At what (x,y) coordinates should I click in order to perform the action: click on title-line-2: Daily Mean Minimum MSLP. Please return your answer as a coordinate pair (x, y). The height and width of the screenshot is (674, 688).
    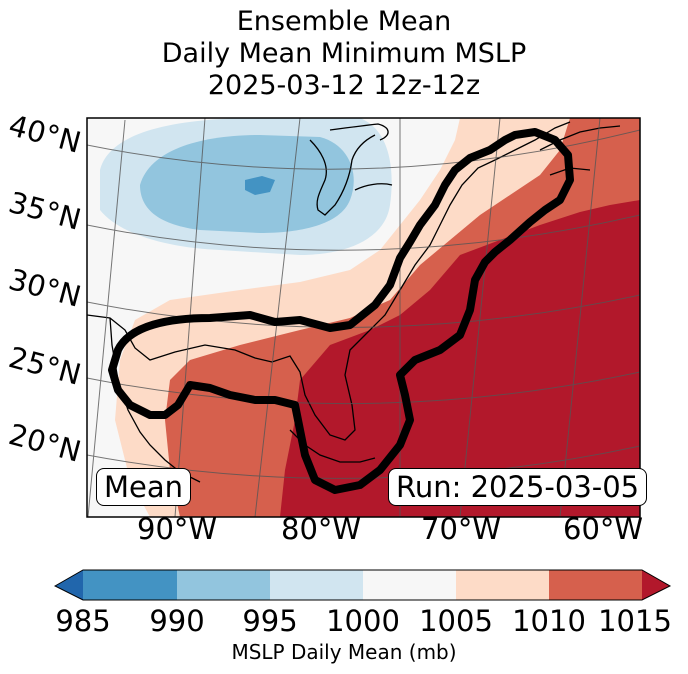
    Looking at the image, I should click on (344, 53).